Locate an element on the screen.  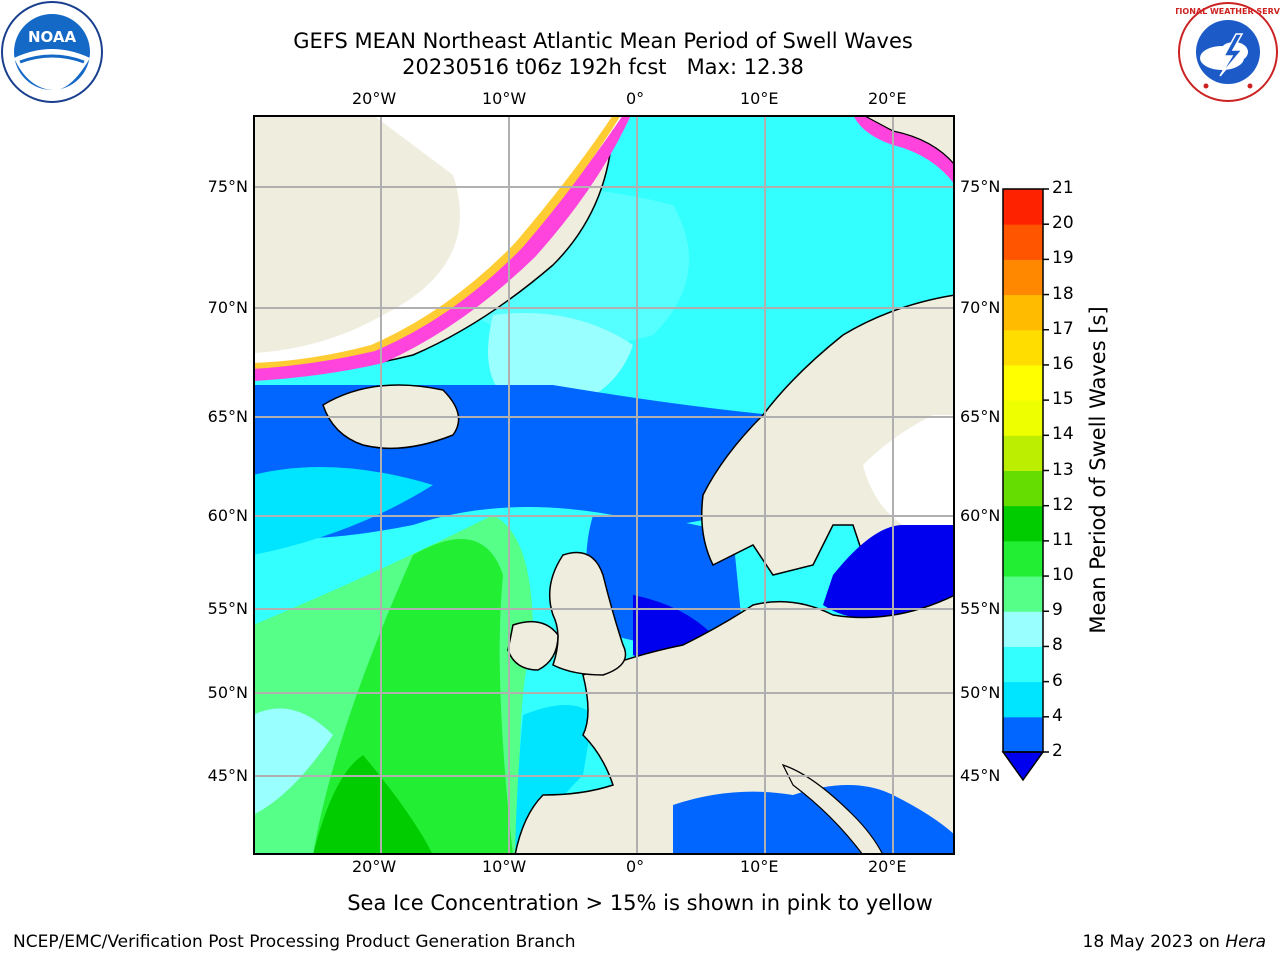
nws-logo-text: NATIONAL WEATHER SERVICE is located at coordinates (1228, 11).